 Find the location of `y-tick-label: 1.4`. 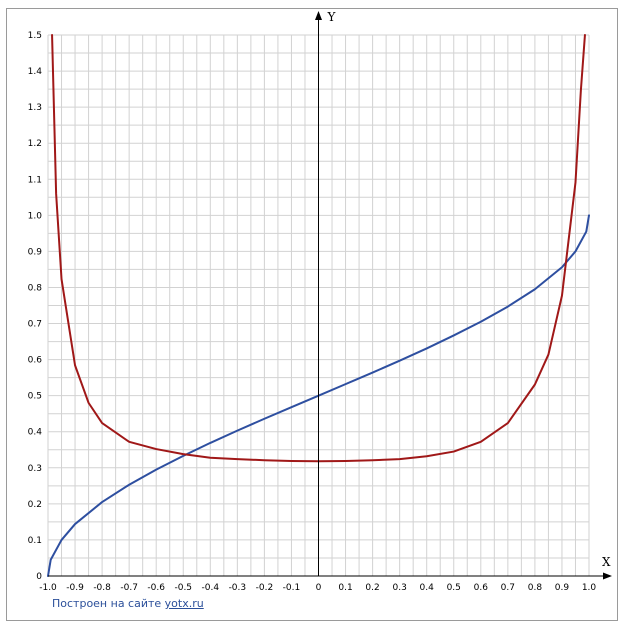

y-tick-label: 1.4 is located at coordinates (35, 72).